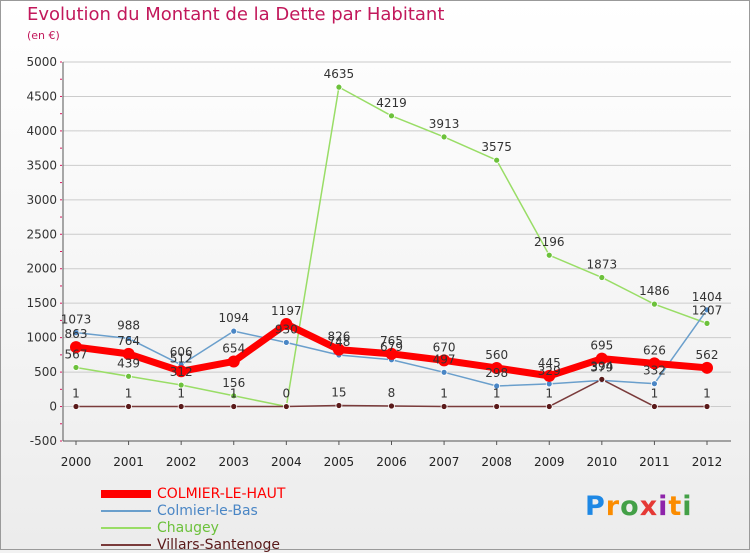 This screenshot has width=750, height=553. Describe the element at coordinates (41, 96) in the screenshot. I see `y-tick-label: 4500` at that location.